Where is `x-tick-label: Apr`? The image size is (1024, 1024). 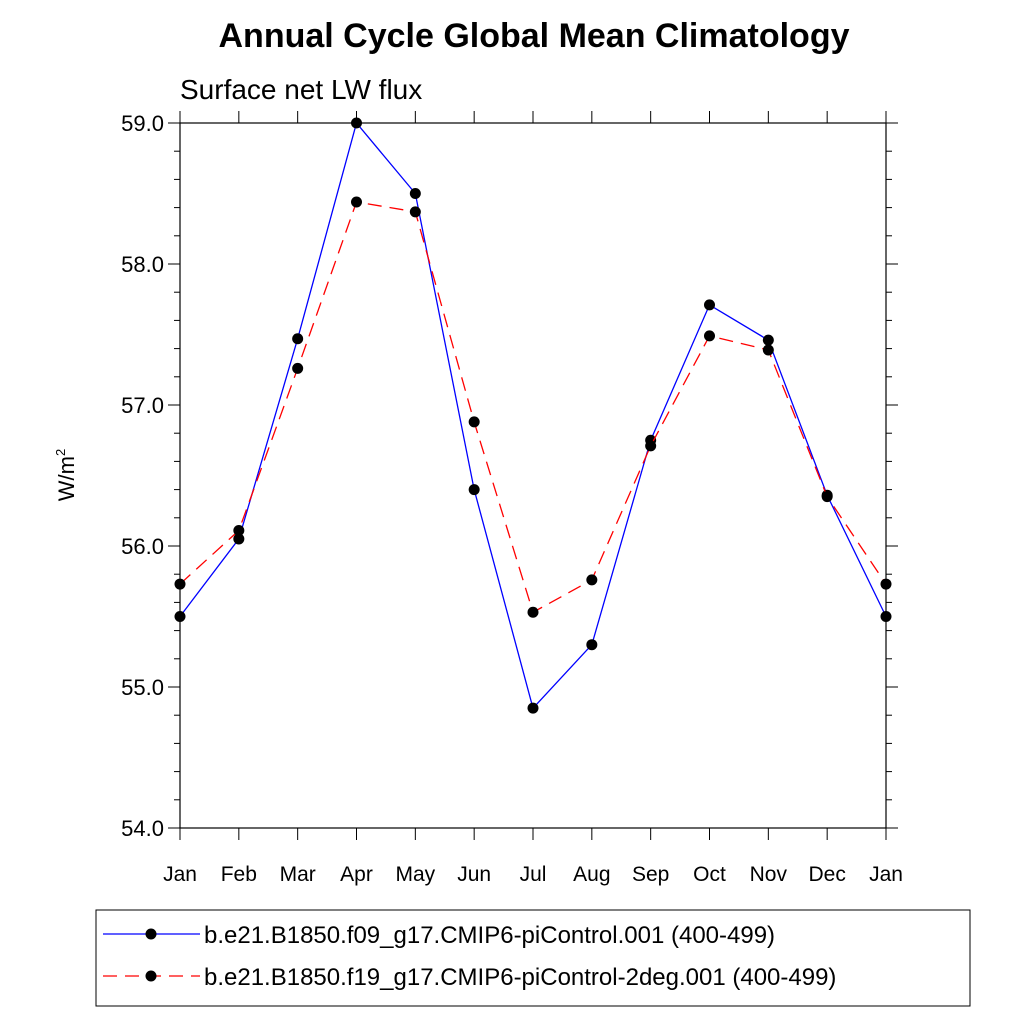 x-tick-label: Apr is located at coordinates (356, 874).